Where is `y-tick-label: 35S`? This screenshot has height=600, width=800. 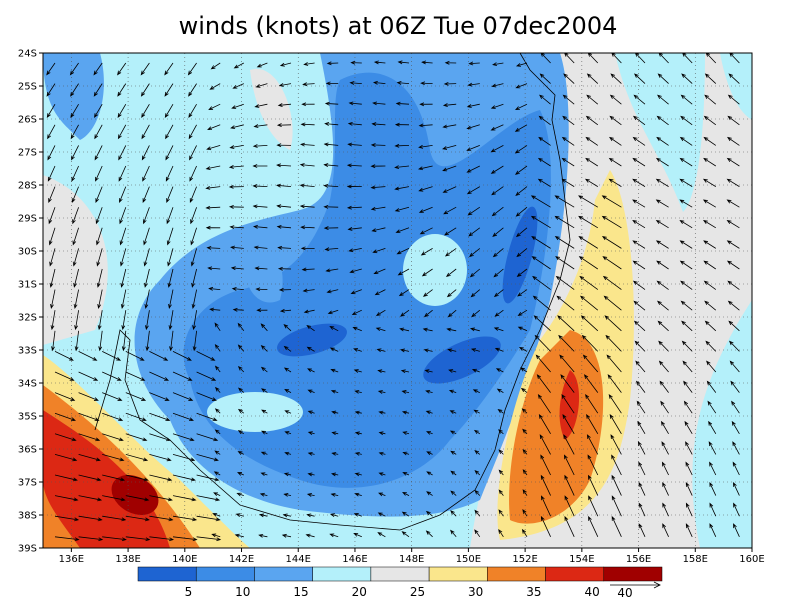
y-tick-label: 35S is located at coordinates (27, 417).